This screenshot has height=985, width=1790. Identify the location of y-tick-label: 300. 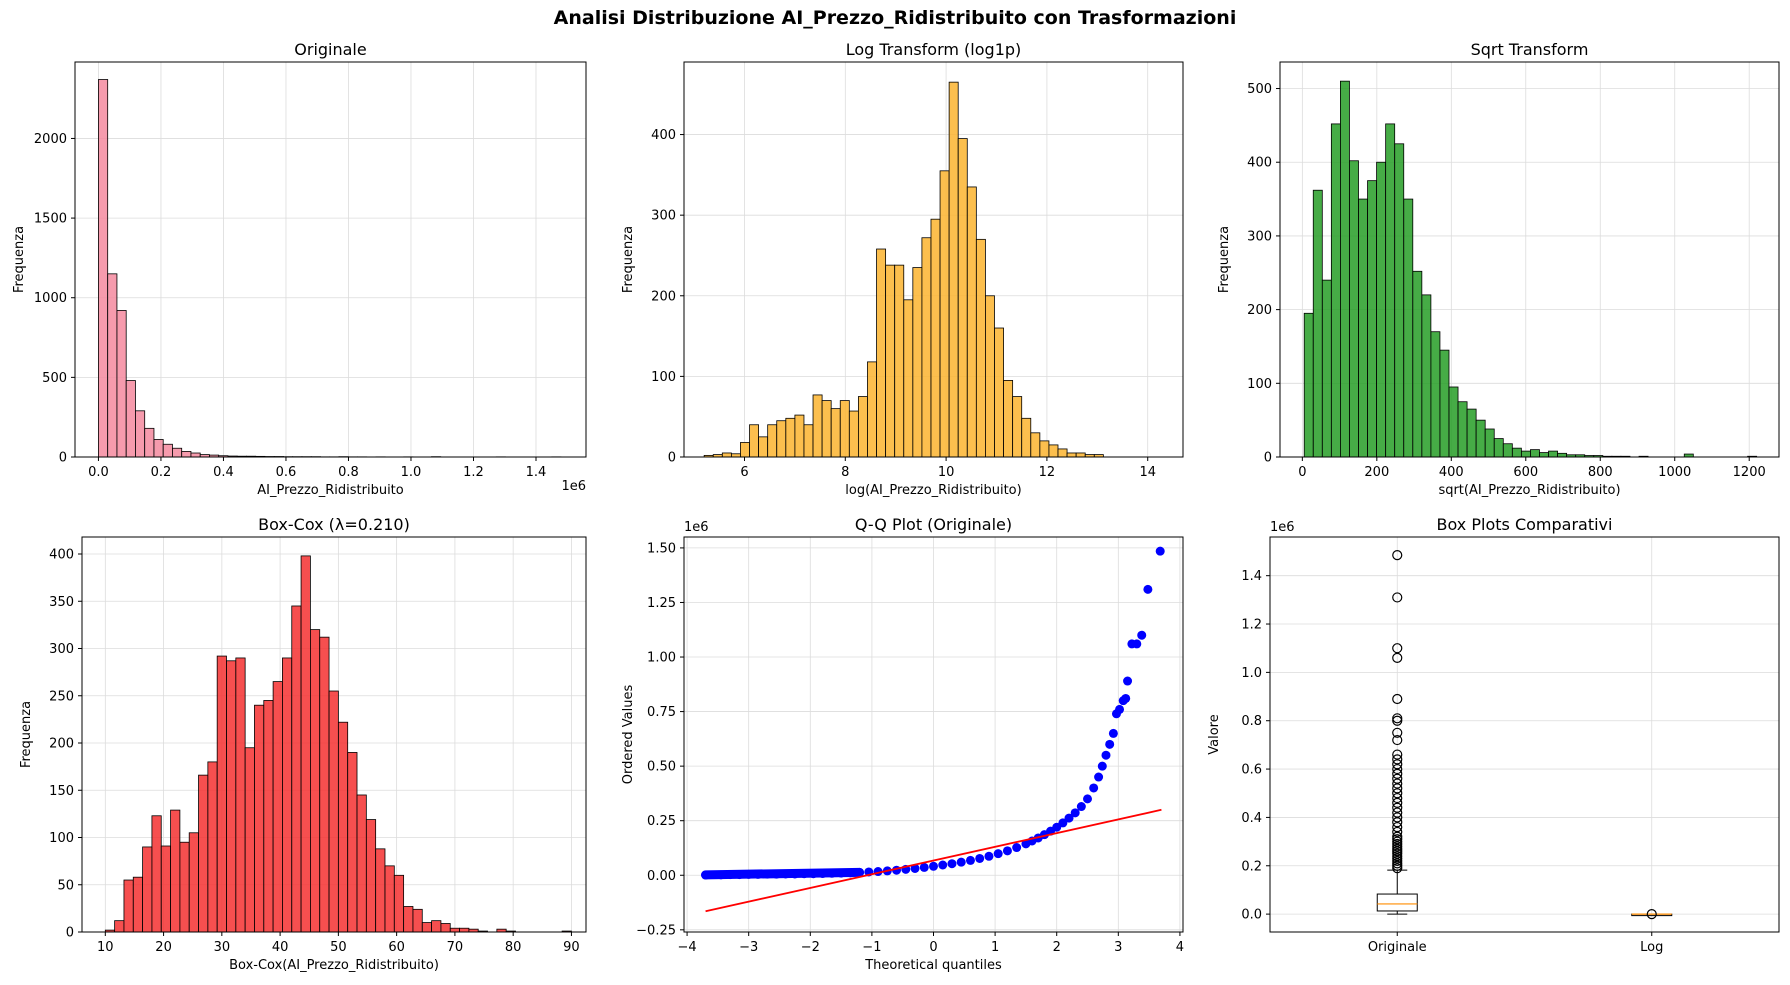
(663, 216).